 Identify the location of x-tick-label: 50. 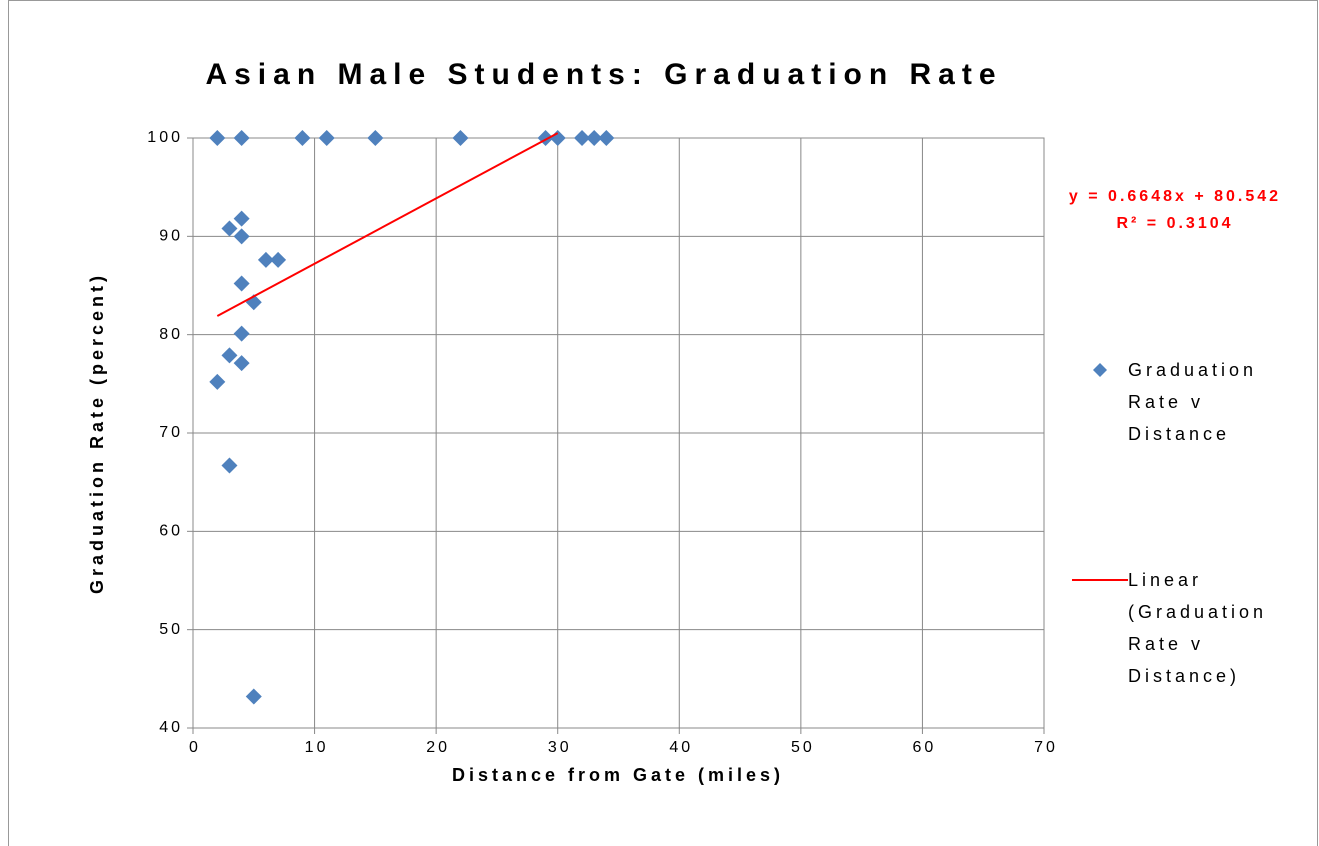
(803, 747).